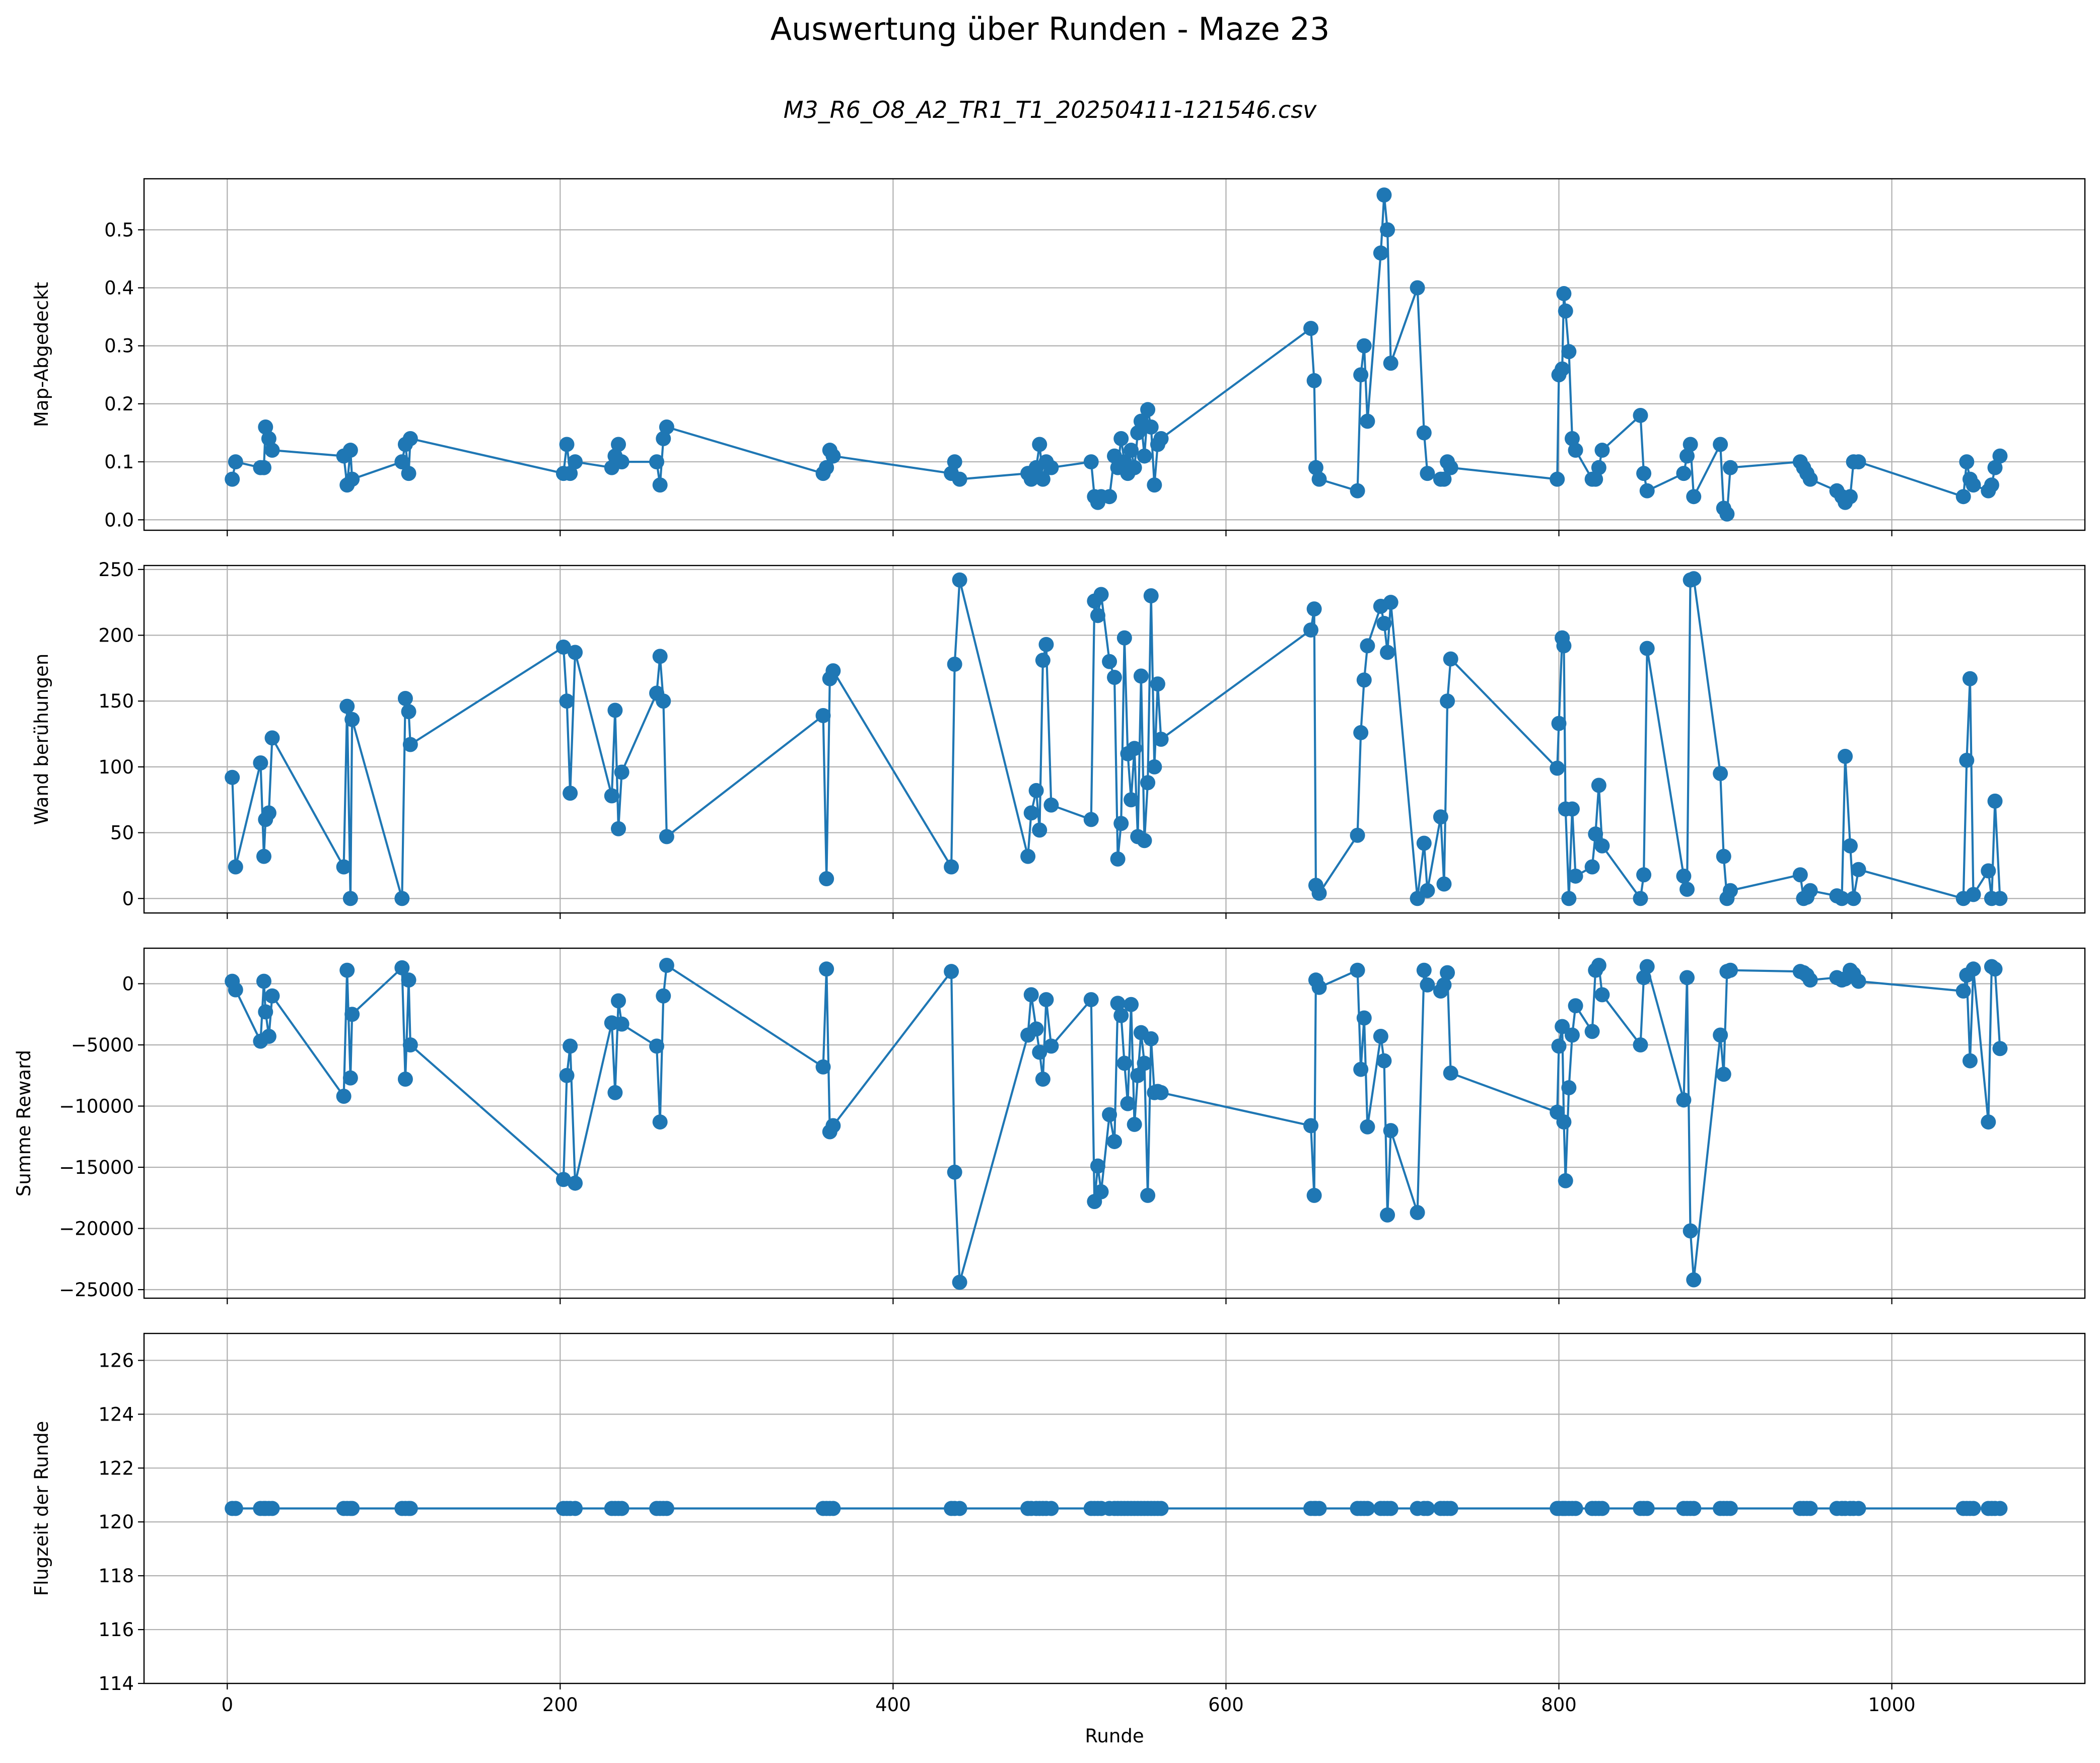 This screenshot has height=1763, width=2100. What do you see at coordinates (116, 1684) in the screenshot?
I see `y-tick-label: 114` at bounding box center [116, 1684].